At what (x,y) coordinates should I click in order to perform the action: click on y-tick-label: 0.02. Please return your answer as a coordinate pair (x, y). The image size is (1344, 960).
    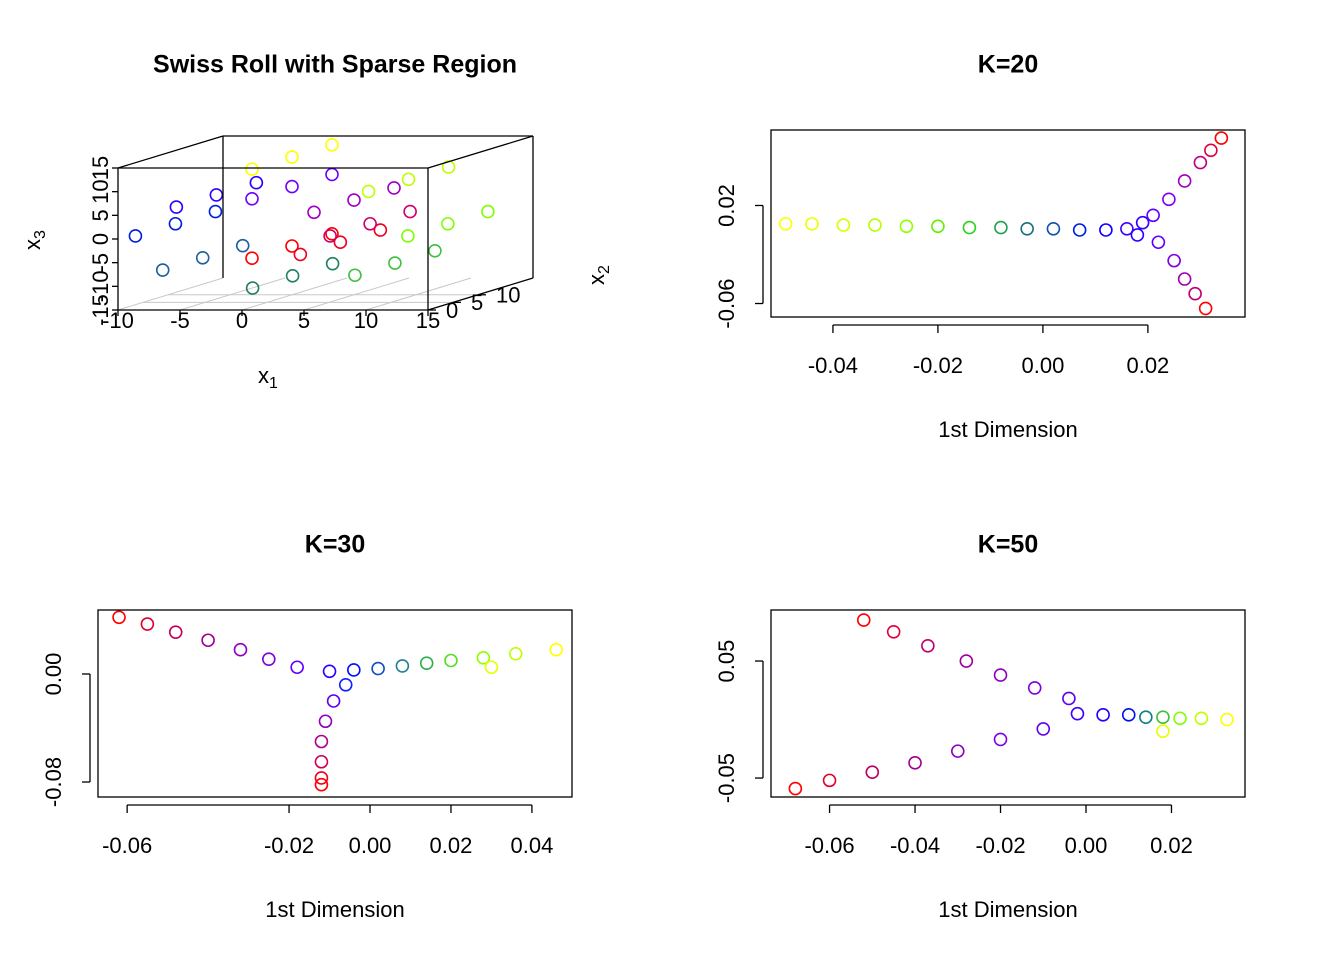
    Looking at the image, I should click on (726, 205).